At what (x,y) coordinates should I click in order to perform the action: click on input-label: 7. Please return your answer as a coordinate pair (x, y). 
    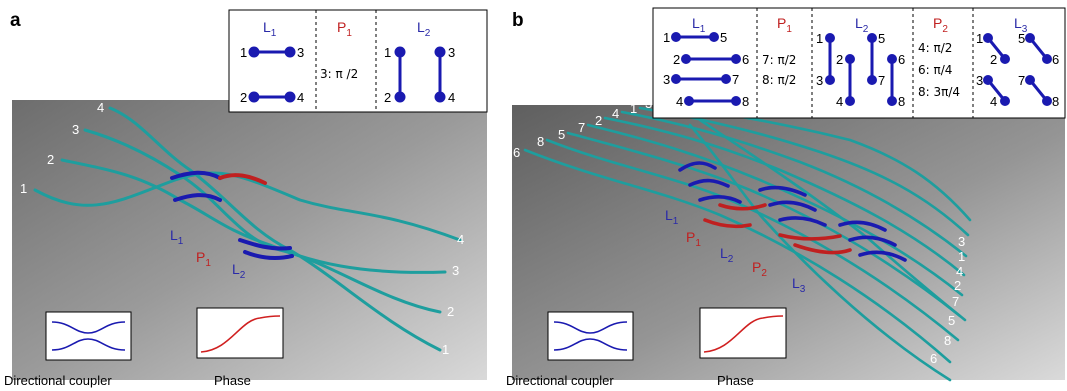
    Looking at the image, I should click on (581, 127).